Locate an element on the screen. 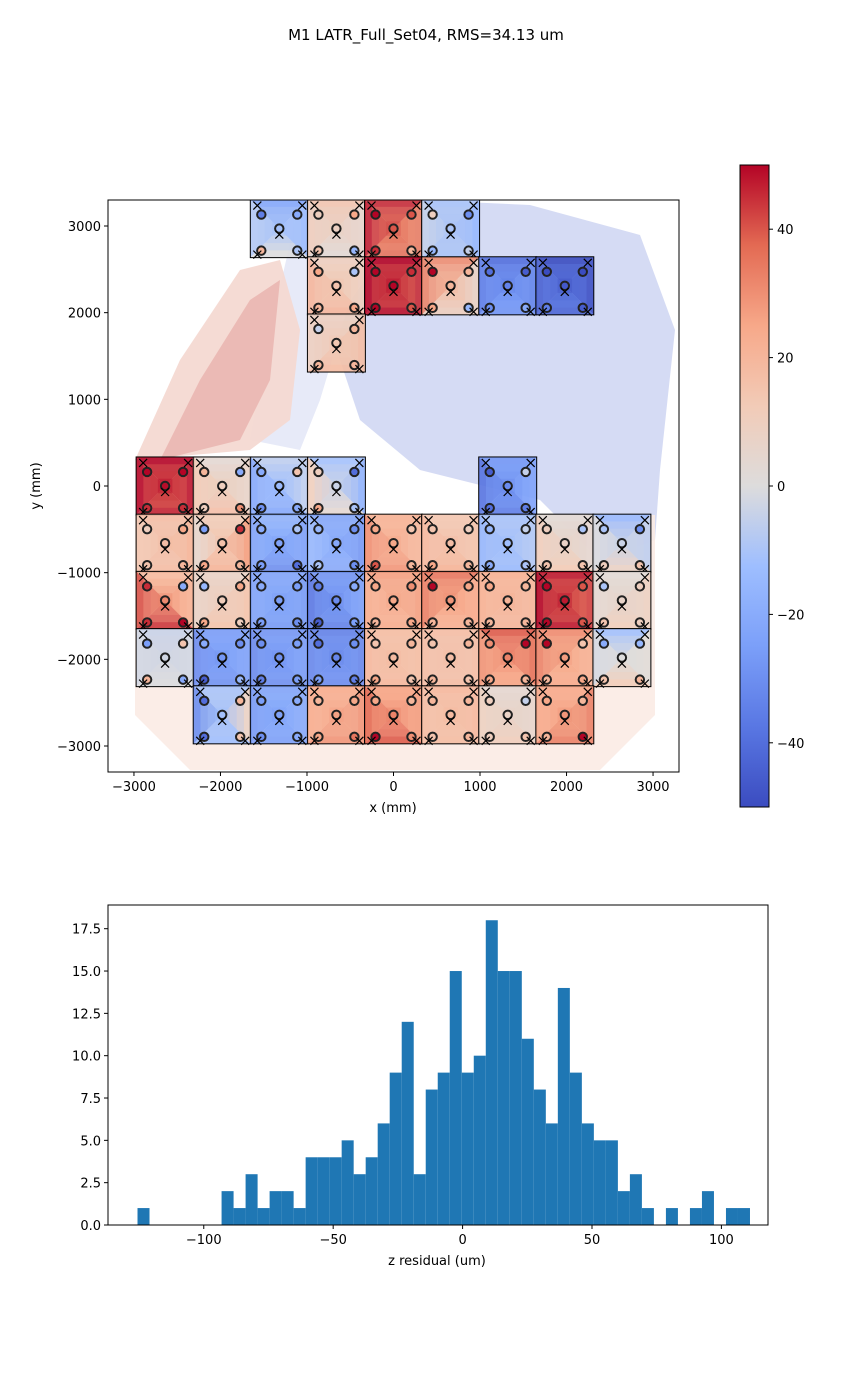 The height and width of the screenshot is (1376, 852). map-x-label: x (mm) is located at coordinates (392, 808).